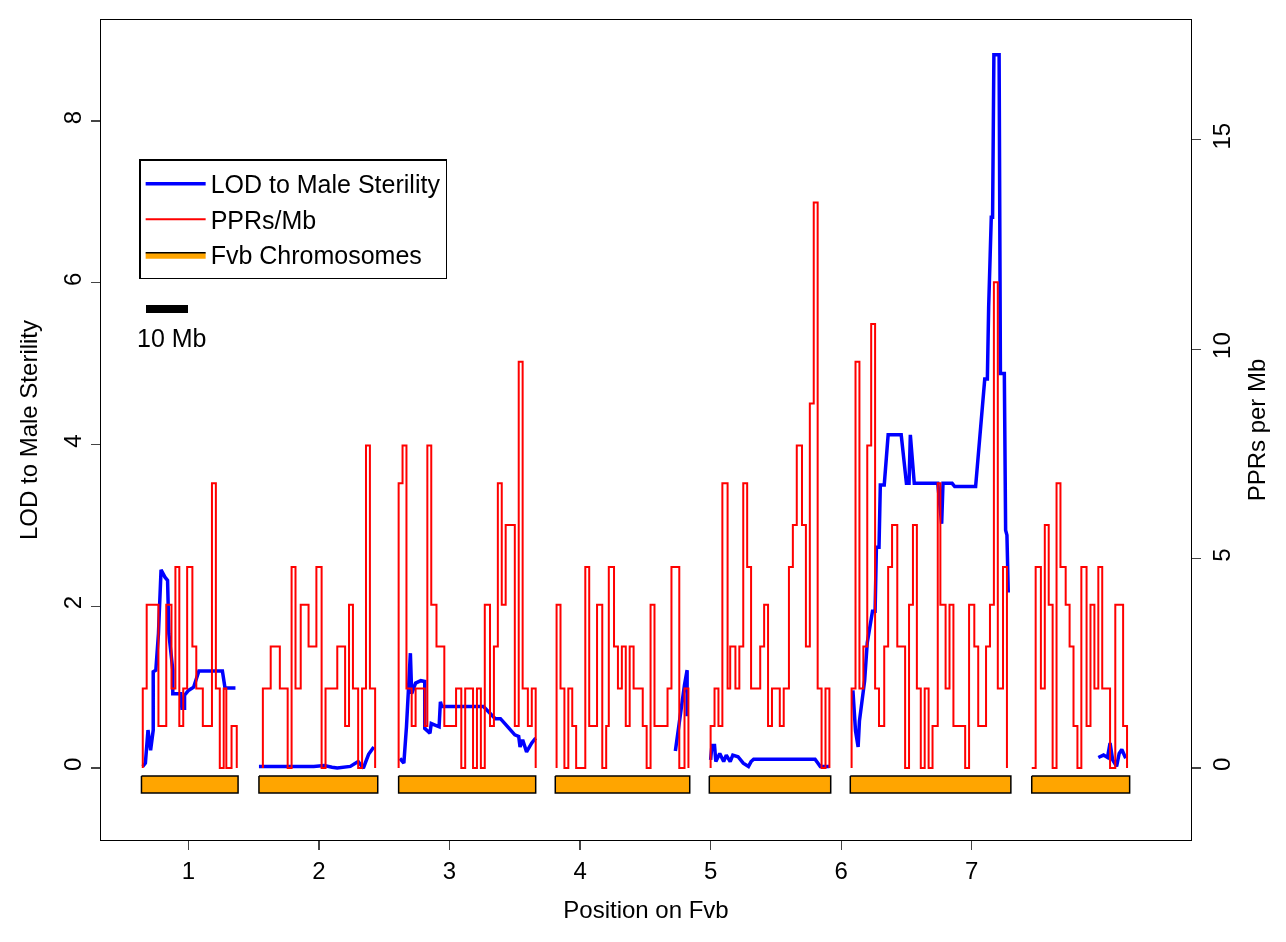 This screenshot has width=1286, height=942. What do you see at coordinates (73, 441) in the screenshot?
I see `y-tick-label: 4` at bounding box center [73, 441].